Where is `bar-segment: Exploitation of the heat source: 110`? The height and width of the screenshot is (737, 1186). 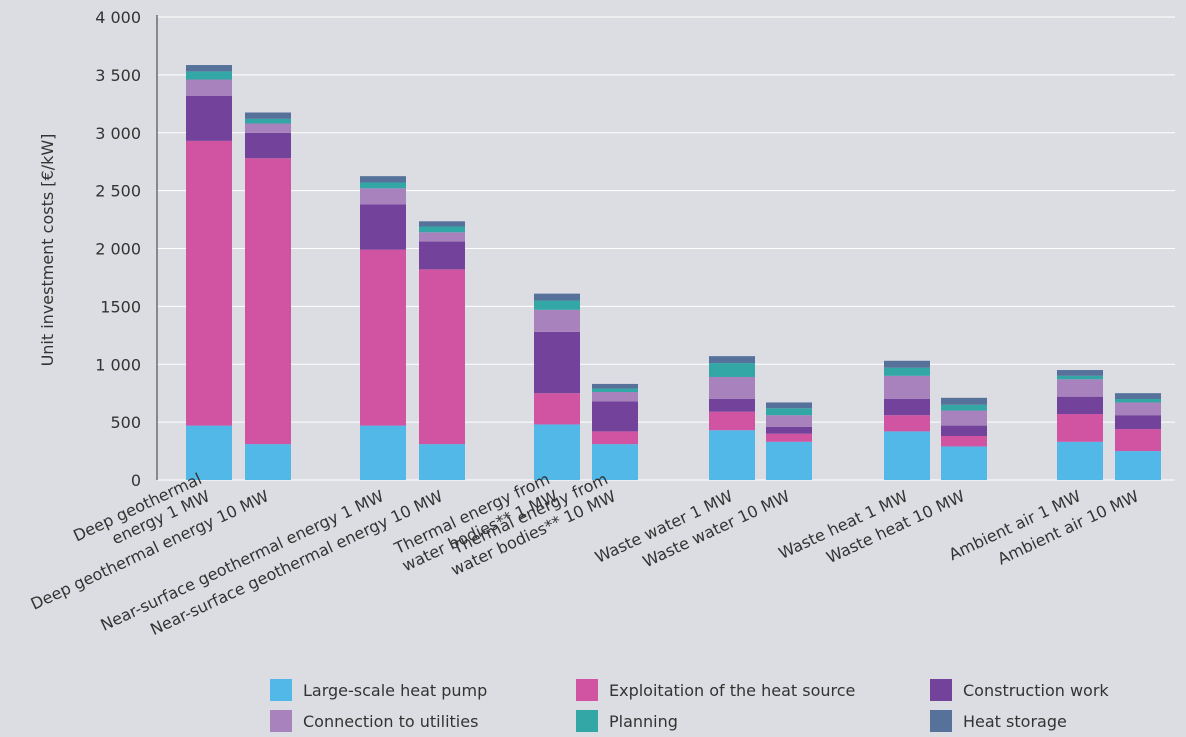 bar-segment: Exploitation of the heat source: 110 is located at coordinates (615, 438).